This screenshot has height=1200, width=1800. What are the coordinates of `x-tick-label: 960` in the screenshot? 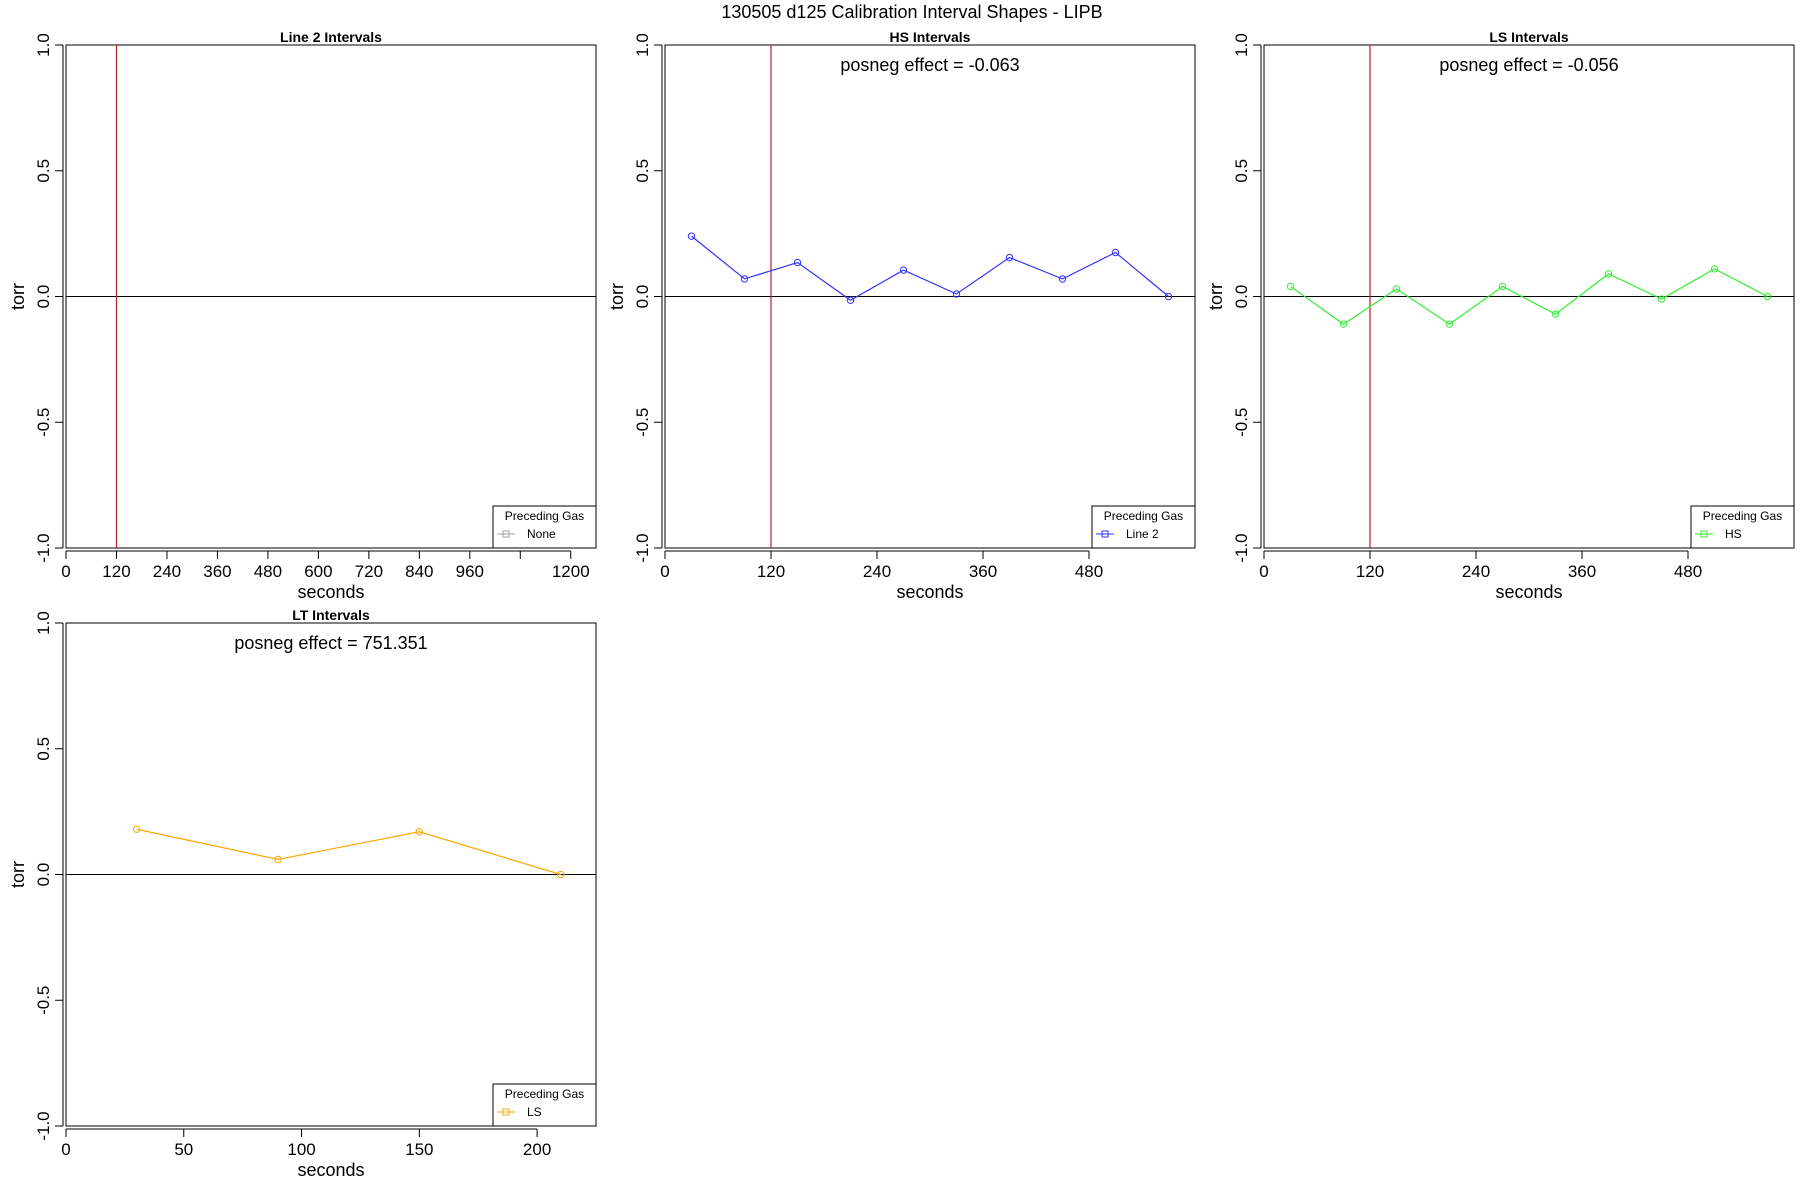 It's located at (470, 571).